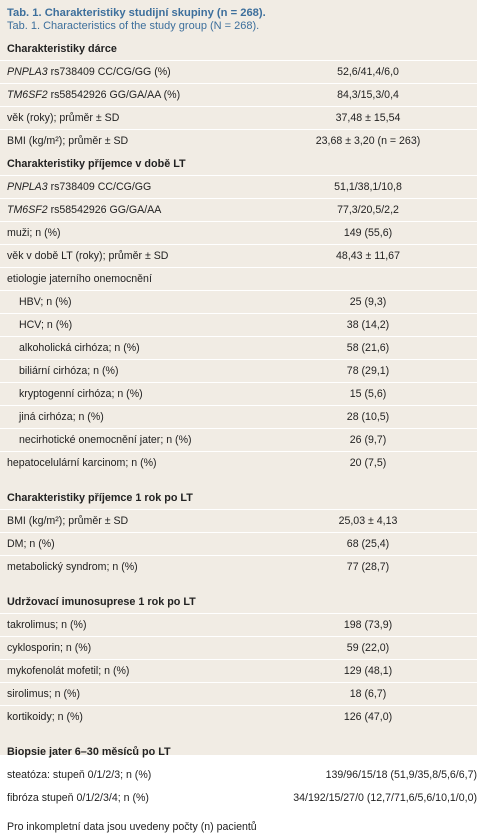  What do you see at coordinates (368, 302) in the screenshot?
I see `row-value-text: 25 (9,3)` at bounding box center [368, 302].